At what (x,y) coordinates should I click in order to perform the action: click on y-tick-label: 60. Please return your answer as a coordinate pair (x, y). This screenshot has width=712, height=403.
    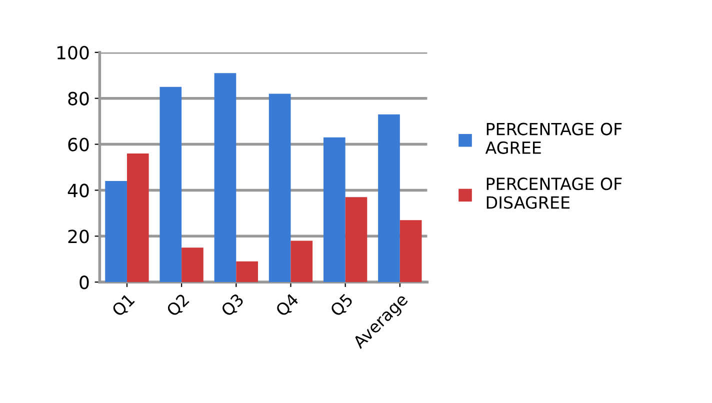
    Looking at the image, I should click on (78, 145).